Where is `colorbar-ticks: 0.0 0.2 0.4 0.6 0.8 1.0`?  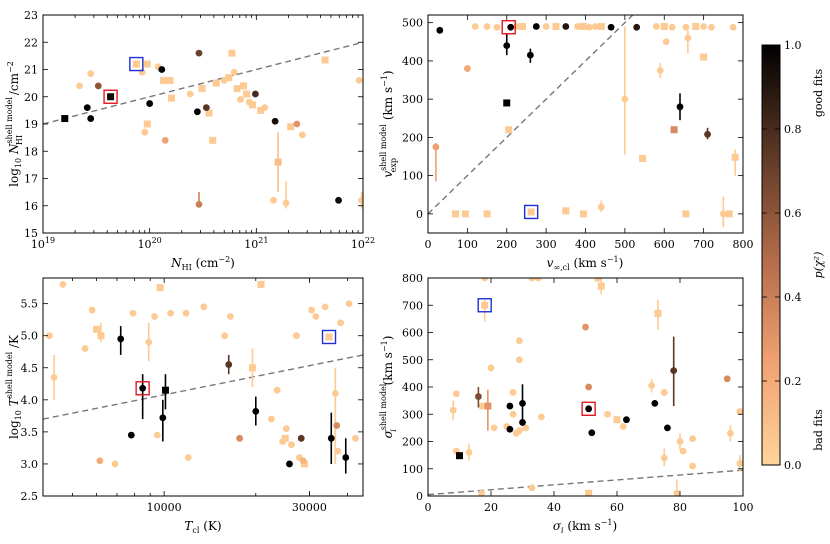
colorbar-ticks: 0.0 0.2 0.4 0.6 0.8 1.0 is located at coordinates (782, 255).